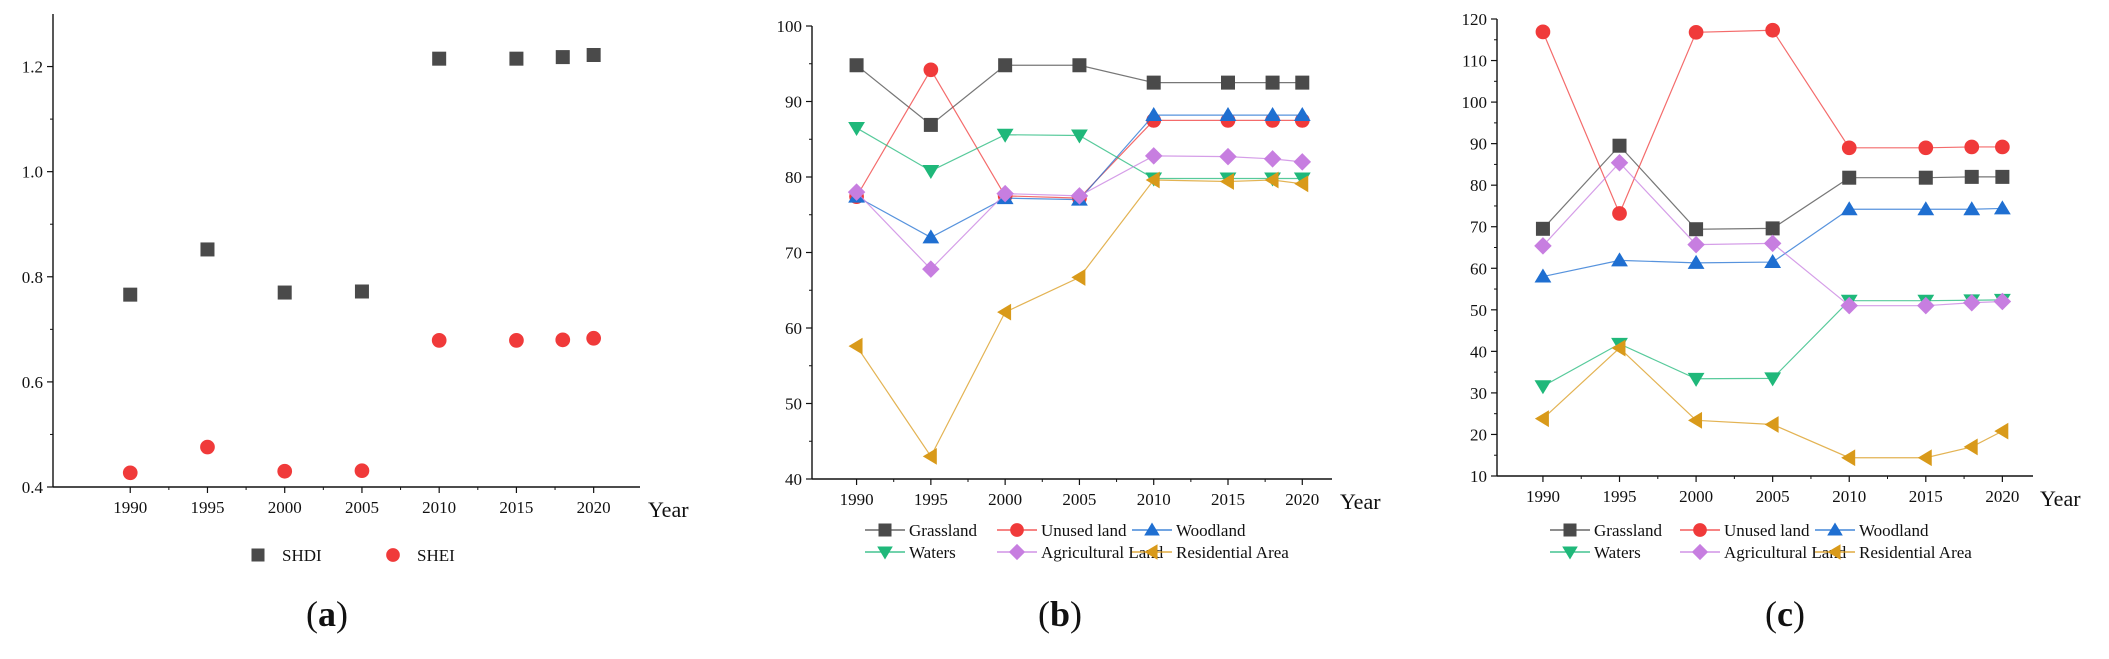 Image resolution: width=2109 pixels, height=659 pixels. I want to click on y-tick-label: 0.6, so click(32, 382).